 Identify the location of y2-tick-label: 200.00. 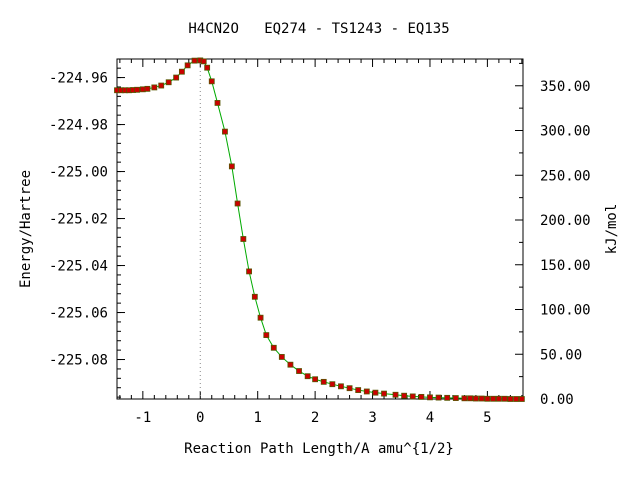
(565, 221).